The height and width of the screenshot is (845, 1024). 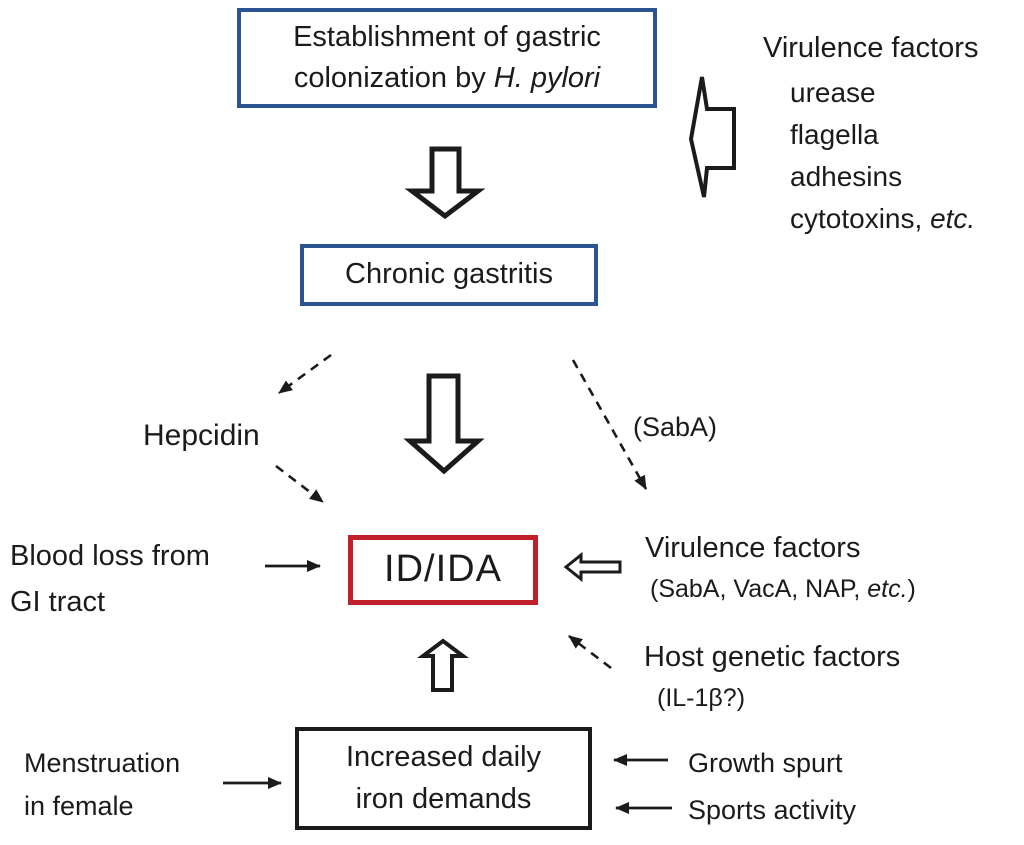 I want to click on virulence-item-adhesins: adhesins, so click(x=846, y=176).